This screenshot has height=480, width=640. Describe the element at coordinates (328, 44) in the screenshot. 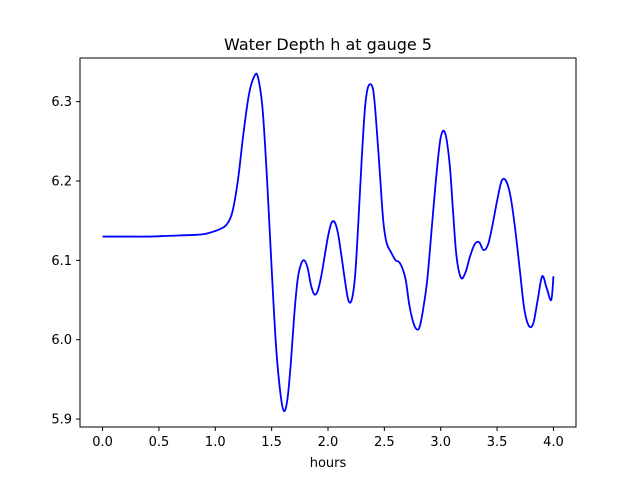

I see `chart-title: Water Depth h at gauge 5` at that location.